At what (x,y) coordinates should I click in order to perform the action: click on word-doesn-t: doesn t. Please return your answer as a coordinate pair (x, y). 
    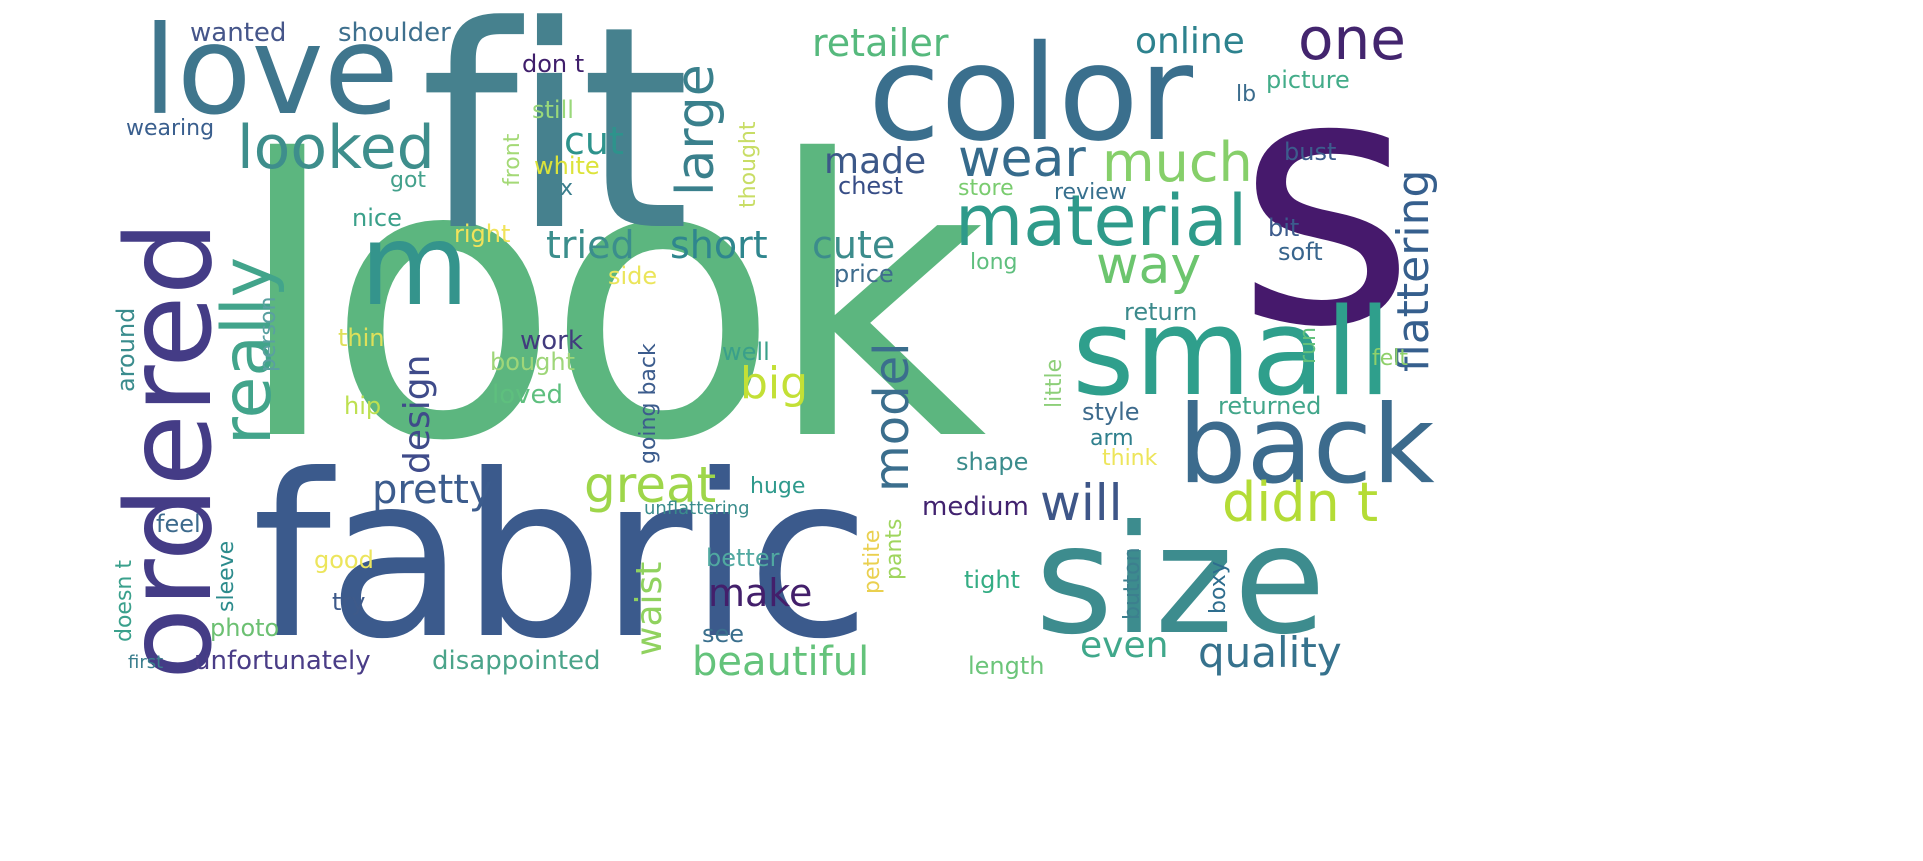
    Looking at the image, I should click on (124, 601).